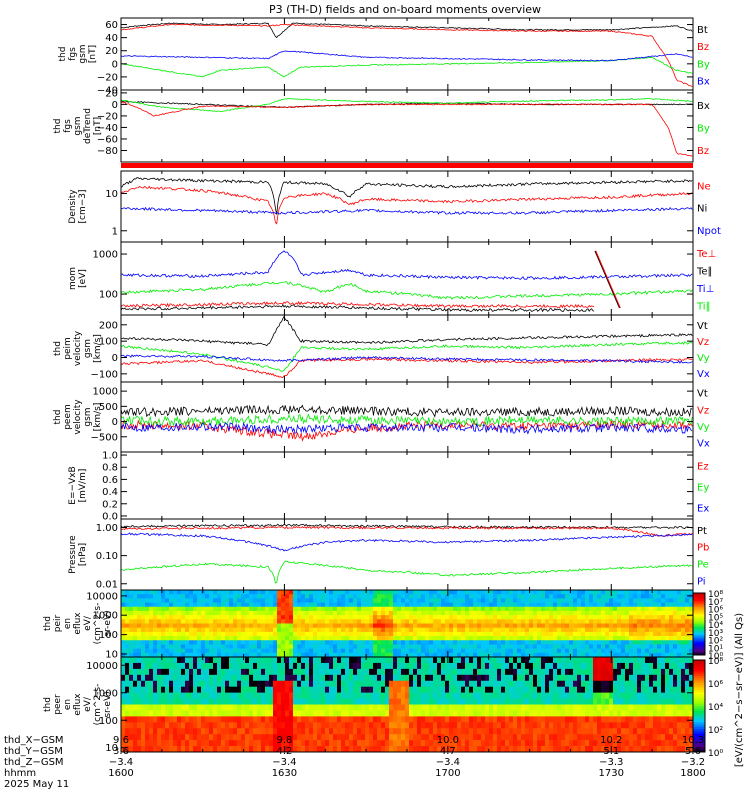 This screenshot has width=750, height=800. Describe the element at coordinates (58, 623) in the screenshot. I see `y-label-line: peir` at that location.